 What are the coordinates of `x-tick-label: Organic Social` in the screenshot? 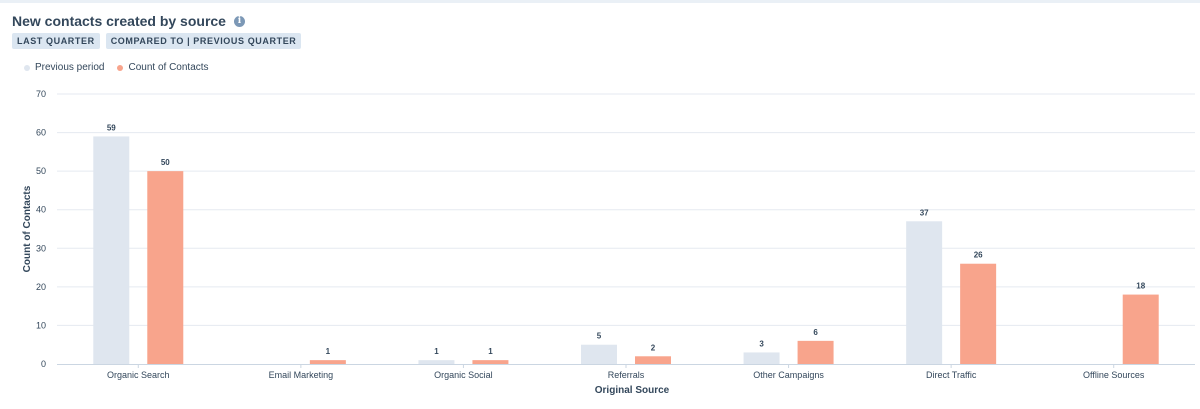 It's located at (463, 375).